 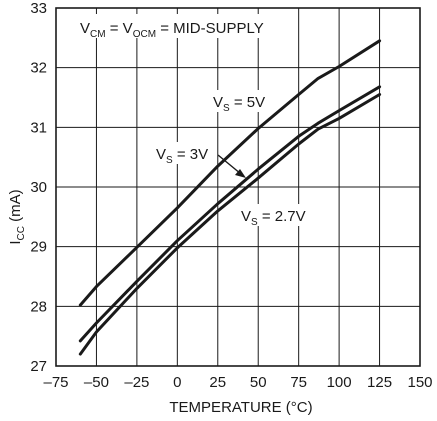 I want to click on y-tick-label: 30, so click(x=38, y=187).